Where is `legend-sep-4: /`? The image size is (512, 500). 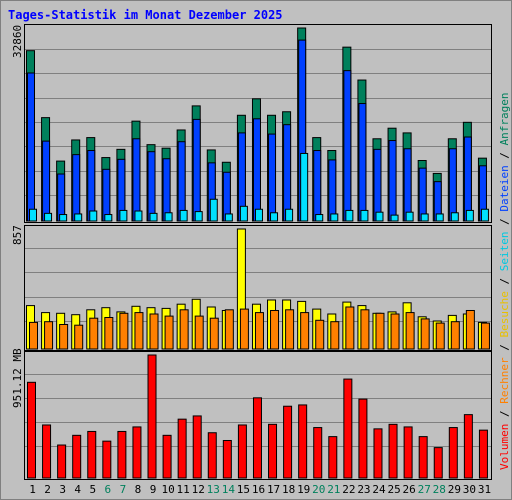
legend-sep-4: / is located at coordinates (504, 221).